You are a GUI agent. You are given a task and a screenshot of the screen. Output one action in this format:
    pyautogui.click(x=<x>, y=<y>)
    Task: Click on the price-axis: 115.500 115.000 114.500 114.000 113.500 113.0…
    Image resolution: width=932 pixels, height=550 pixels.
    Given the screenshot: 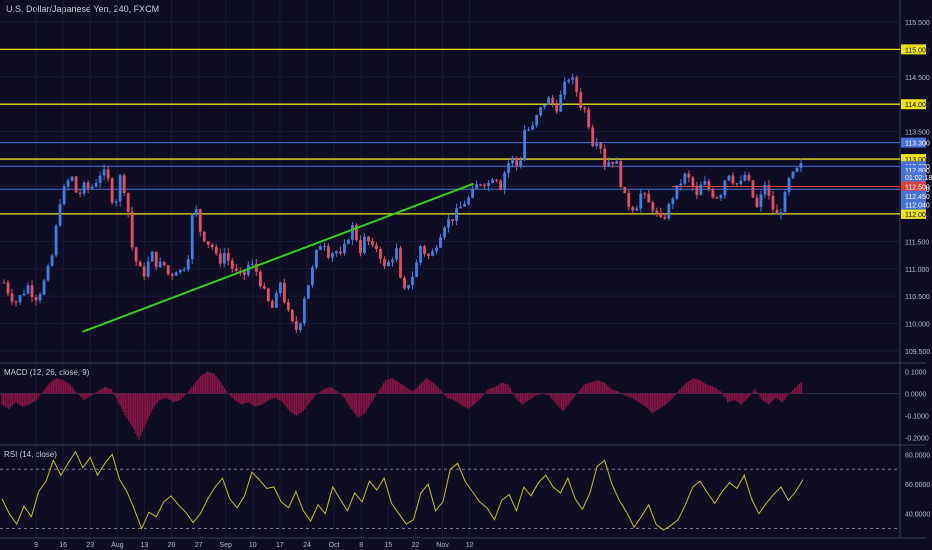 What is the action you would take?
    pyautogui.click(x=917, y=269)
    